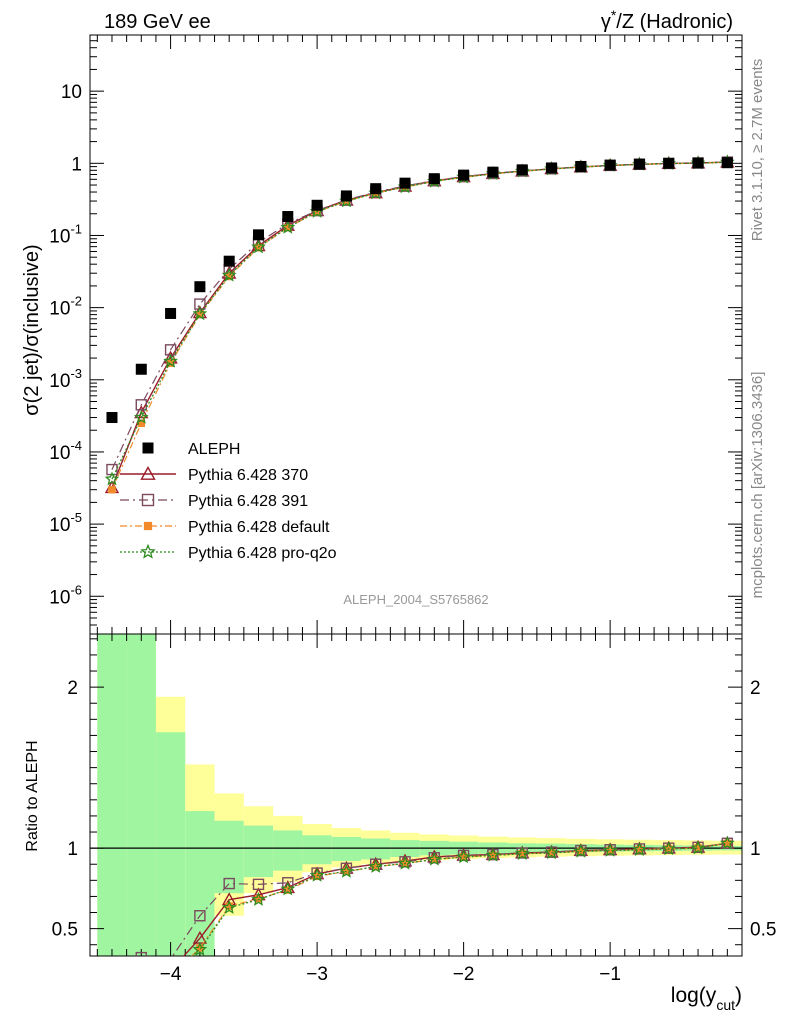 The width and height of the screenshot is (786, 1024). What do you see at coordinates (694, 995) in the screenshot?
I see `xlabel-main: log(y` at bounding box center [694, 995].